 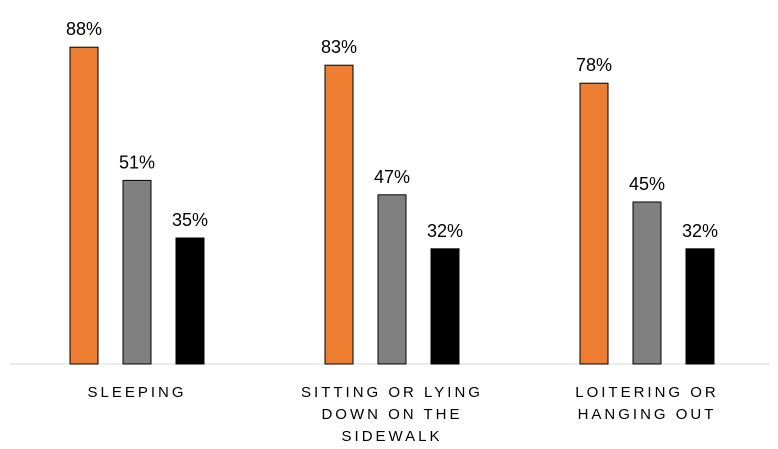 I want to click on data-label-s1-c1: 47%, so click(x=392, y=177).